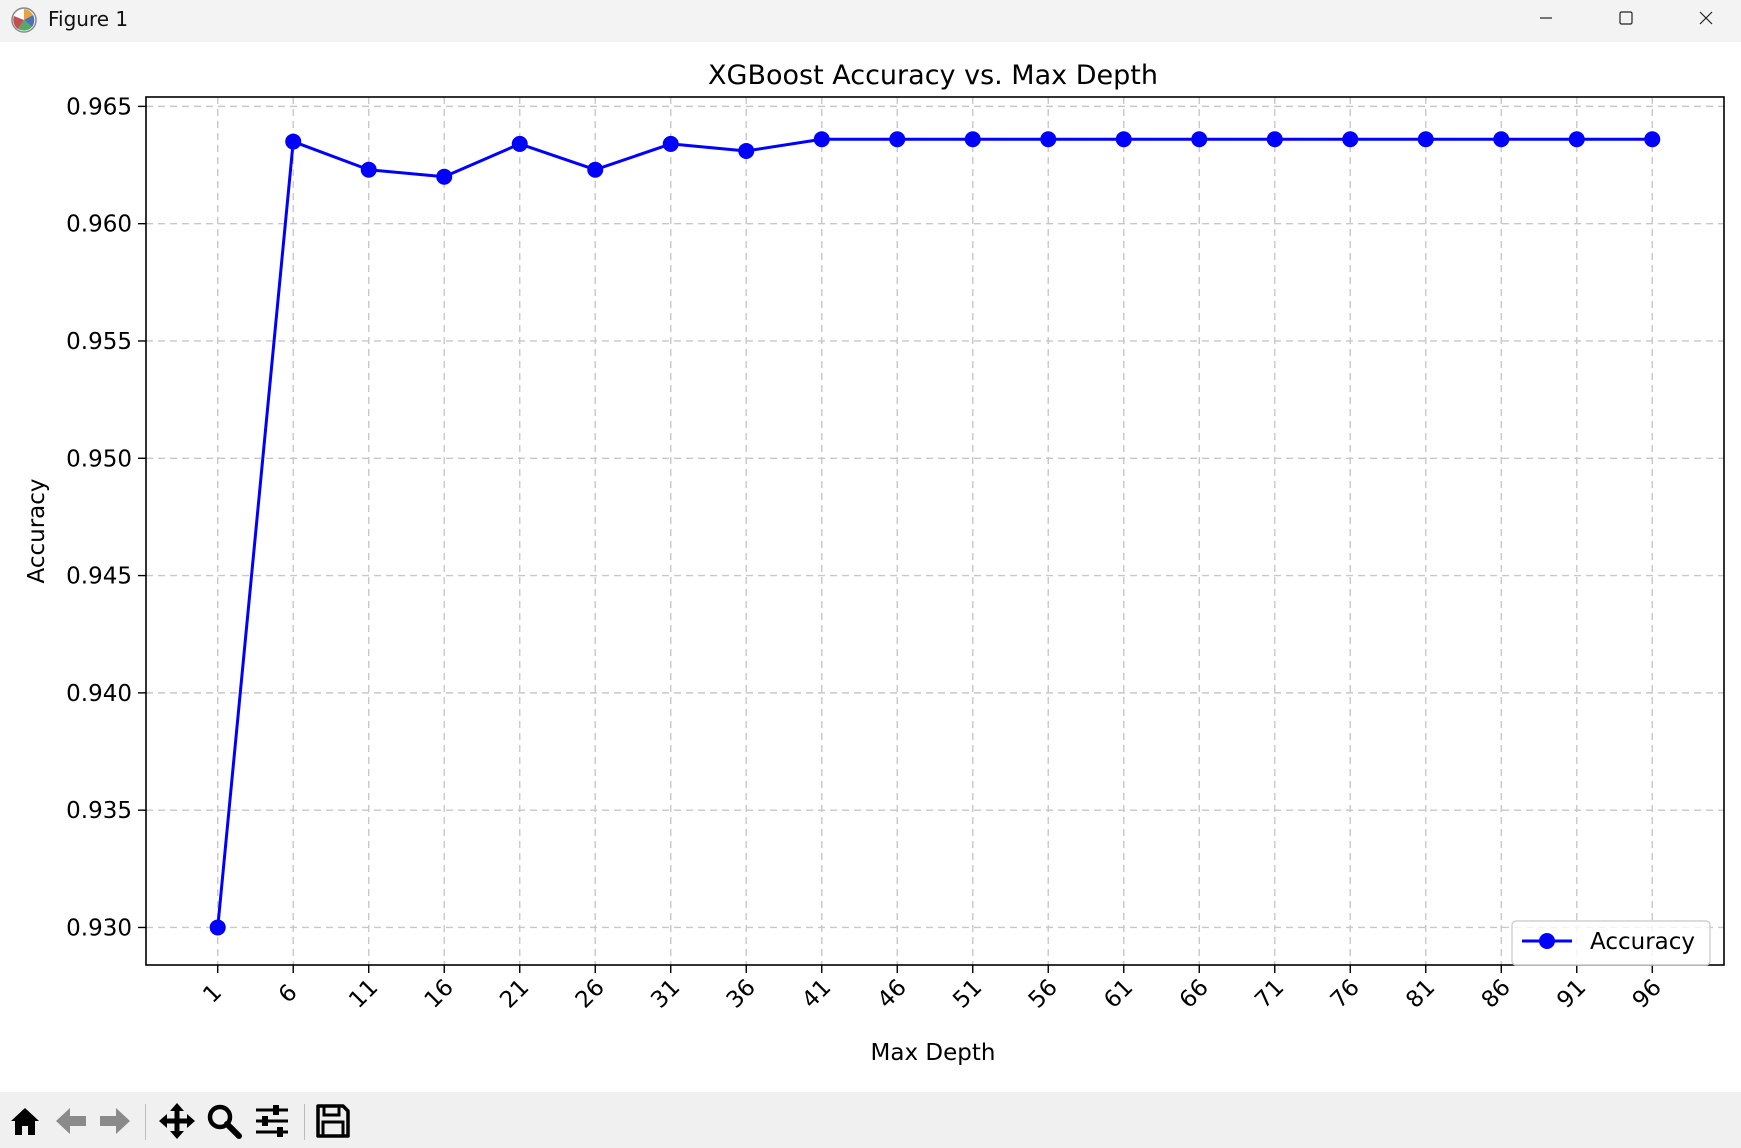  Describe the element at coordinates (816, 994) in the screenshot. I see `x-tick-label: 41` at that location.